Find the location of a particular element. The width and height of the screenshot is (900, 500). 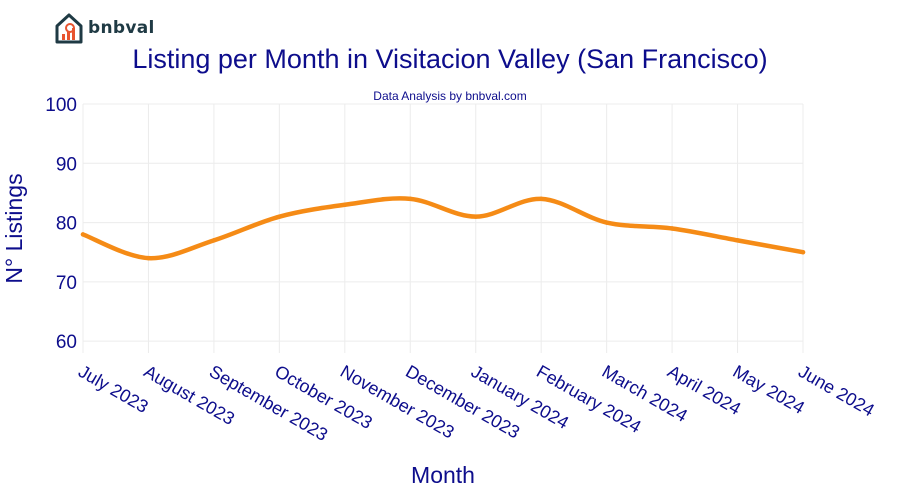

x-axis-title: Month is located at coordinates (443, 475).